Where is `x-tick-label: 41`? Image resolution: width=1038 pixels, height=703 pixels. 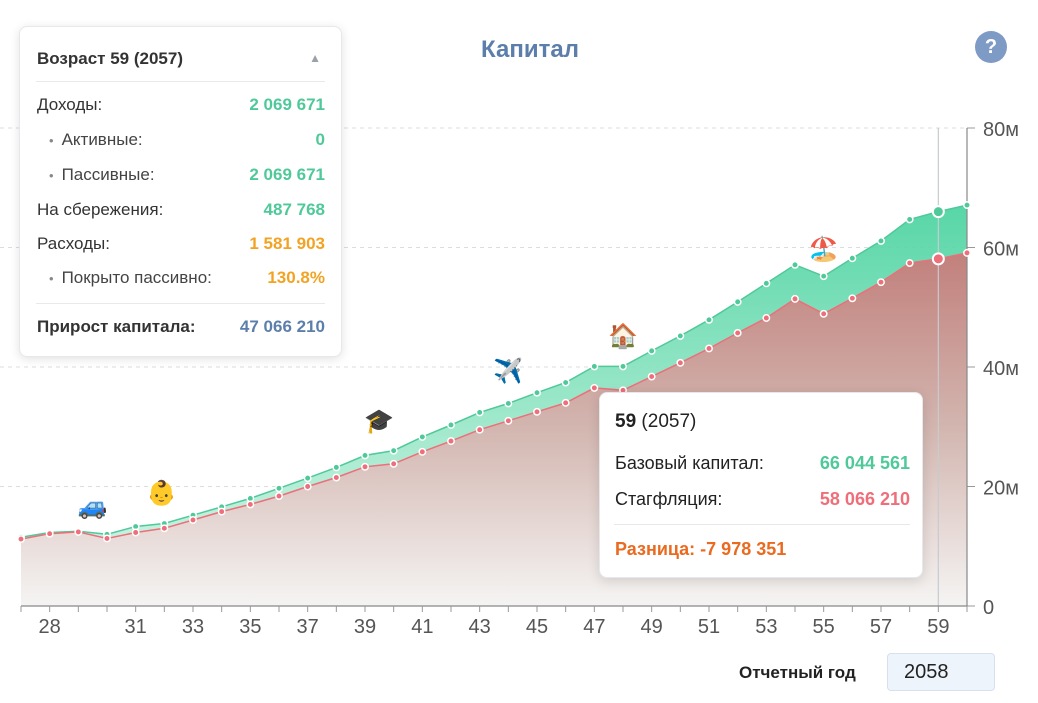
x-tick-label: 41 is located at coordinates (422, 627).